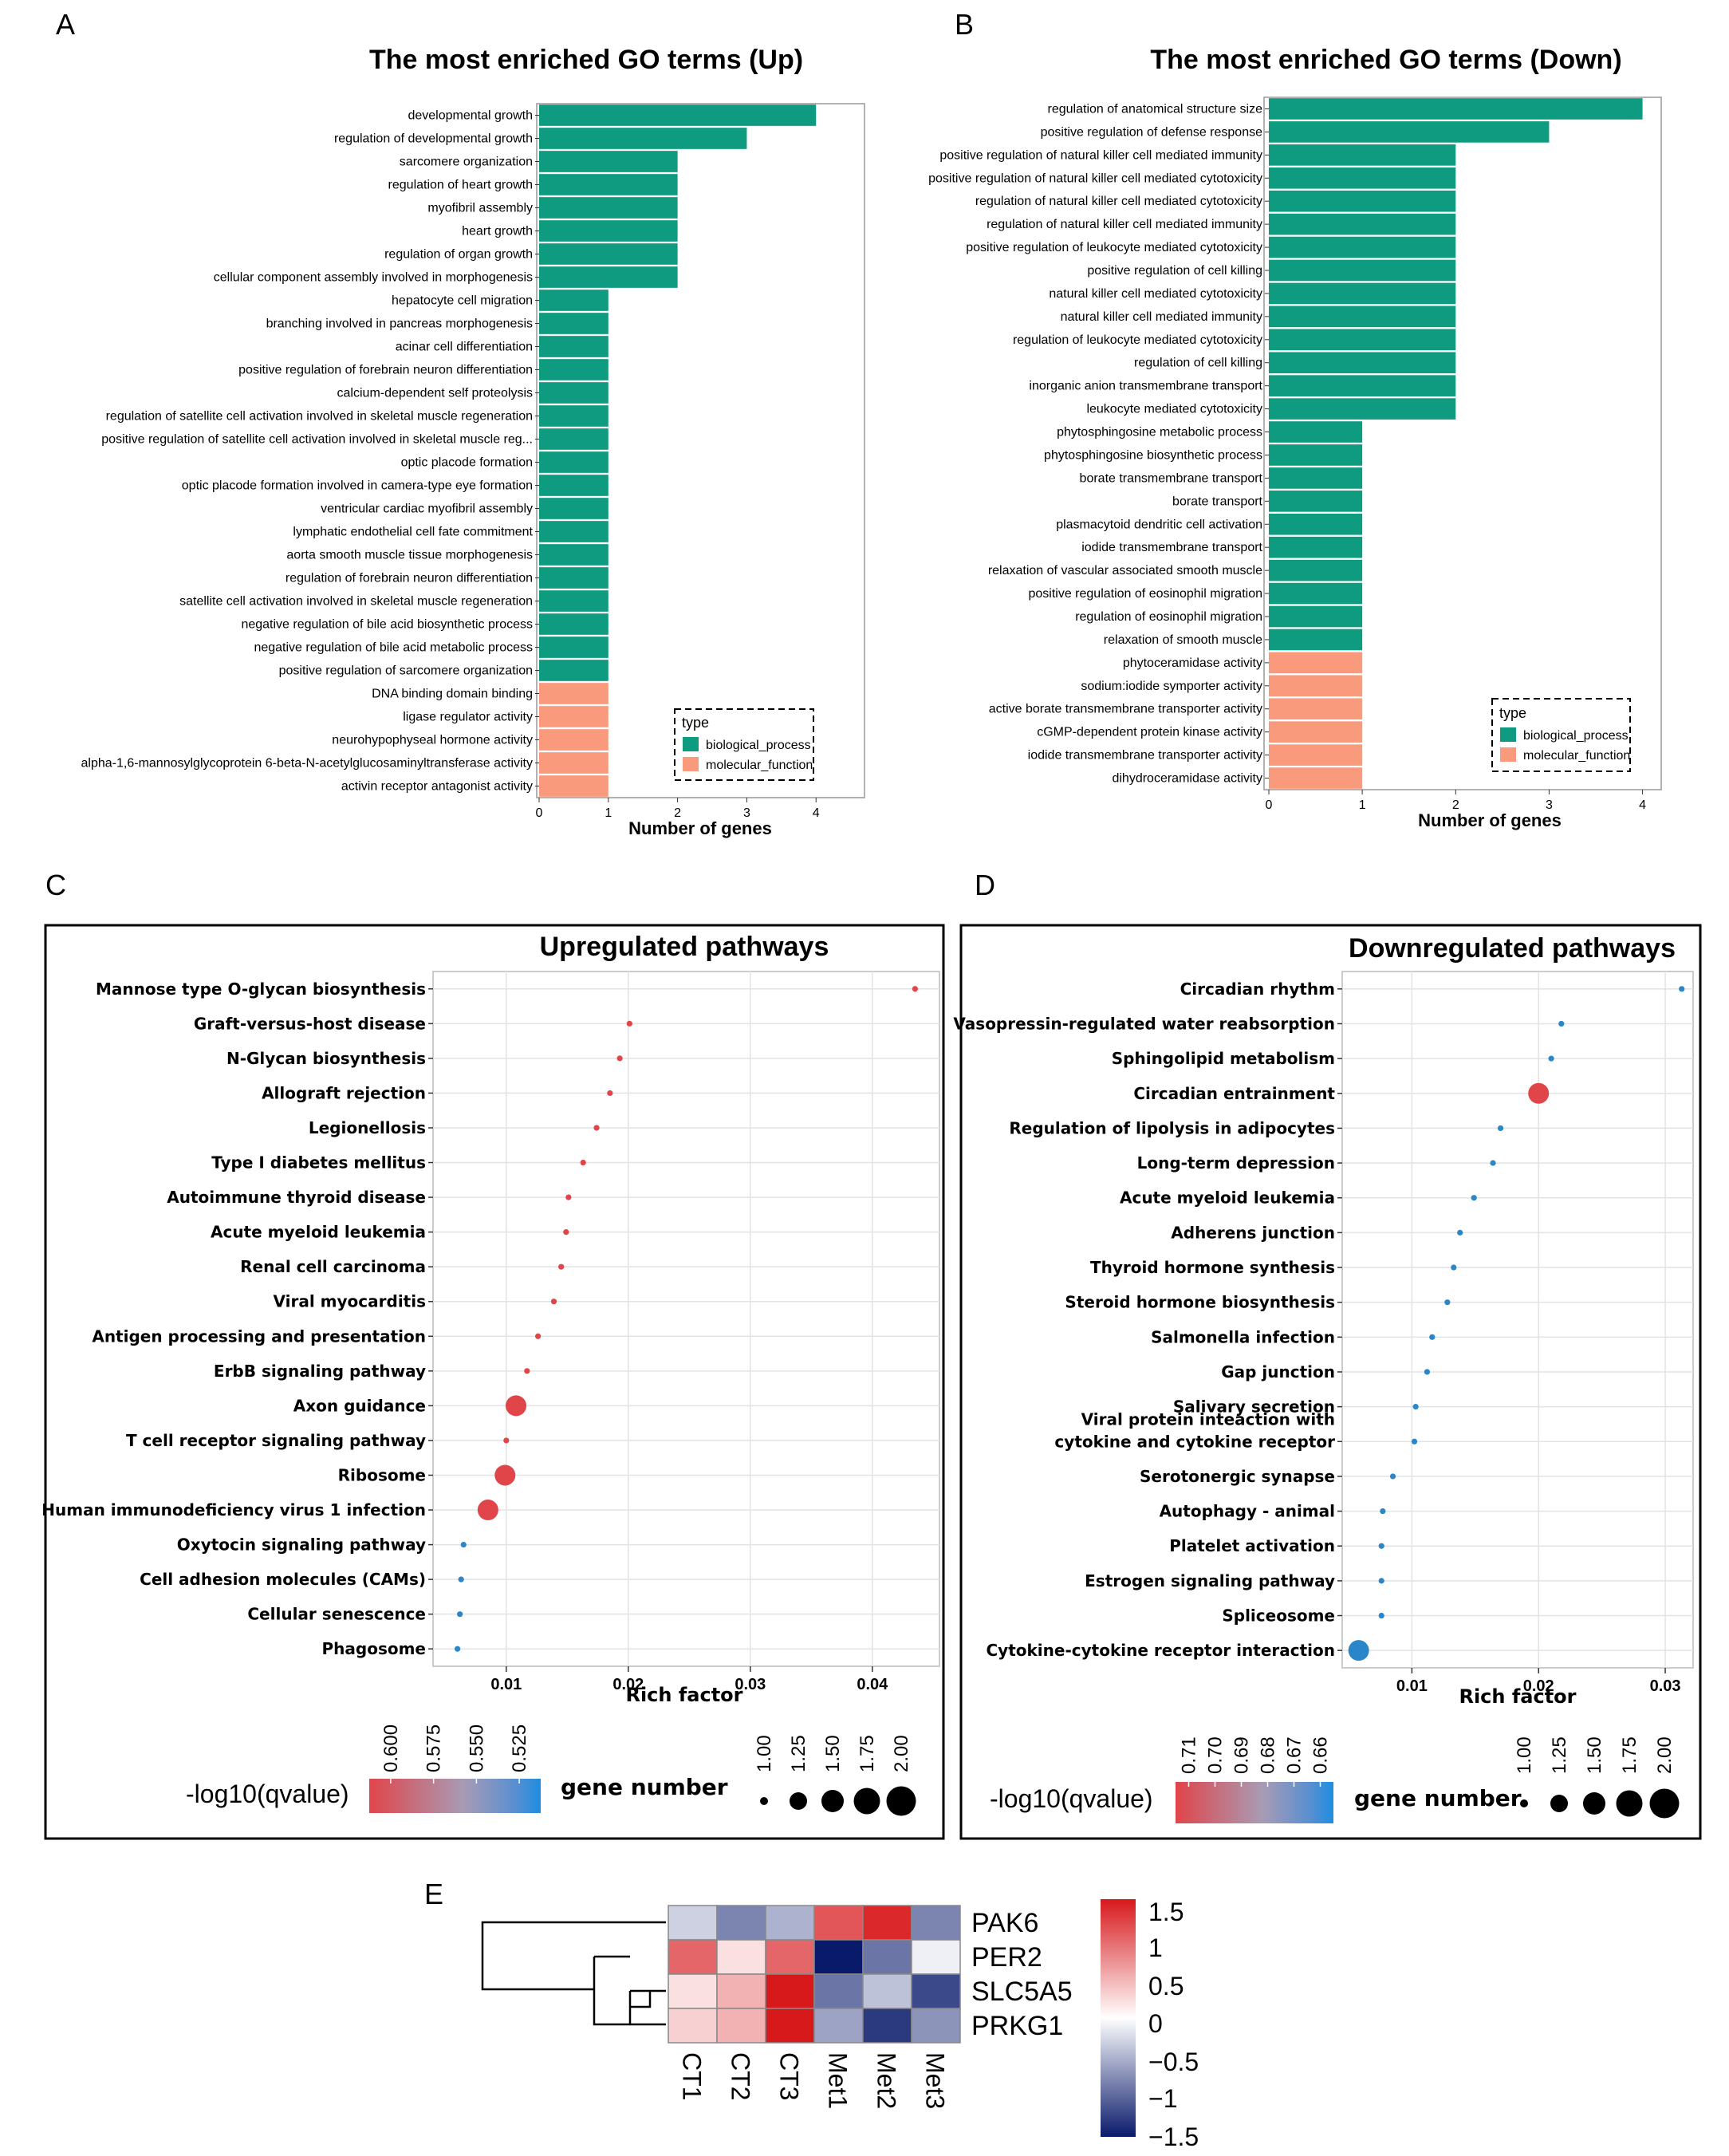 The width and height of the screenshot is (1729, 2156). What do you see at coordinates (691, 764) in the screenshot?
I see `go-up-legend-swatch-mol` at bounding box center [691, 764].